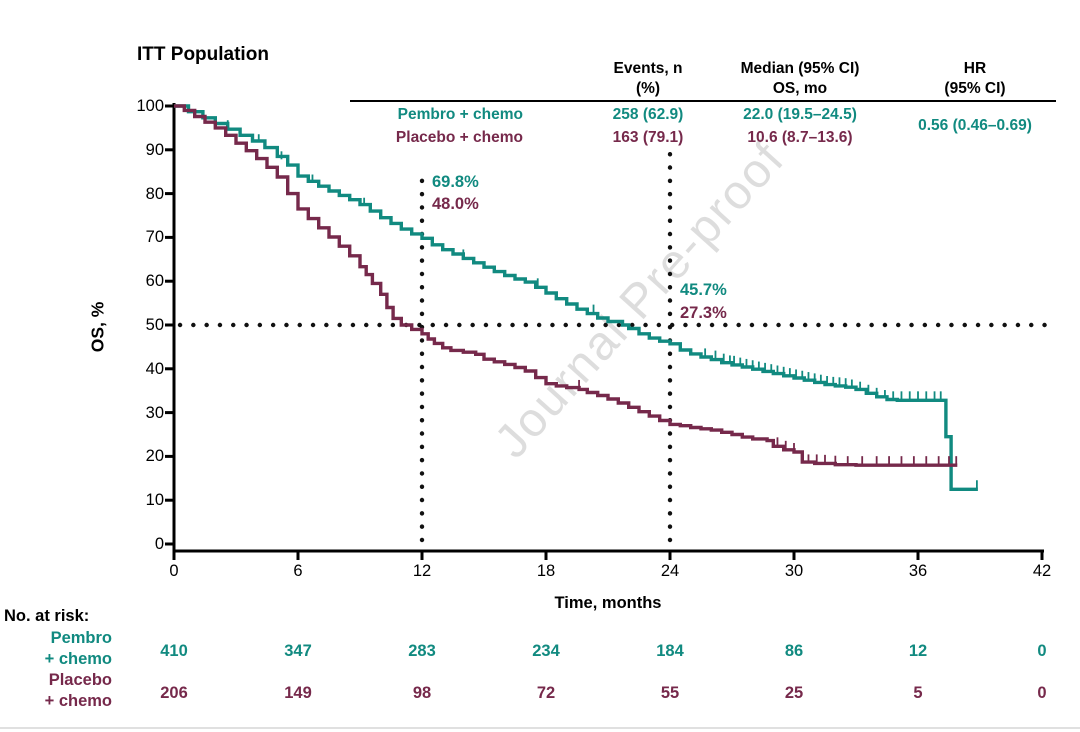  I want to click on y-tick-label-30: 30, so click(154, 412).